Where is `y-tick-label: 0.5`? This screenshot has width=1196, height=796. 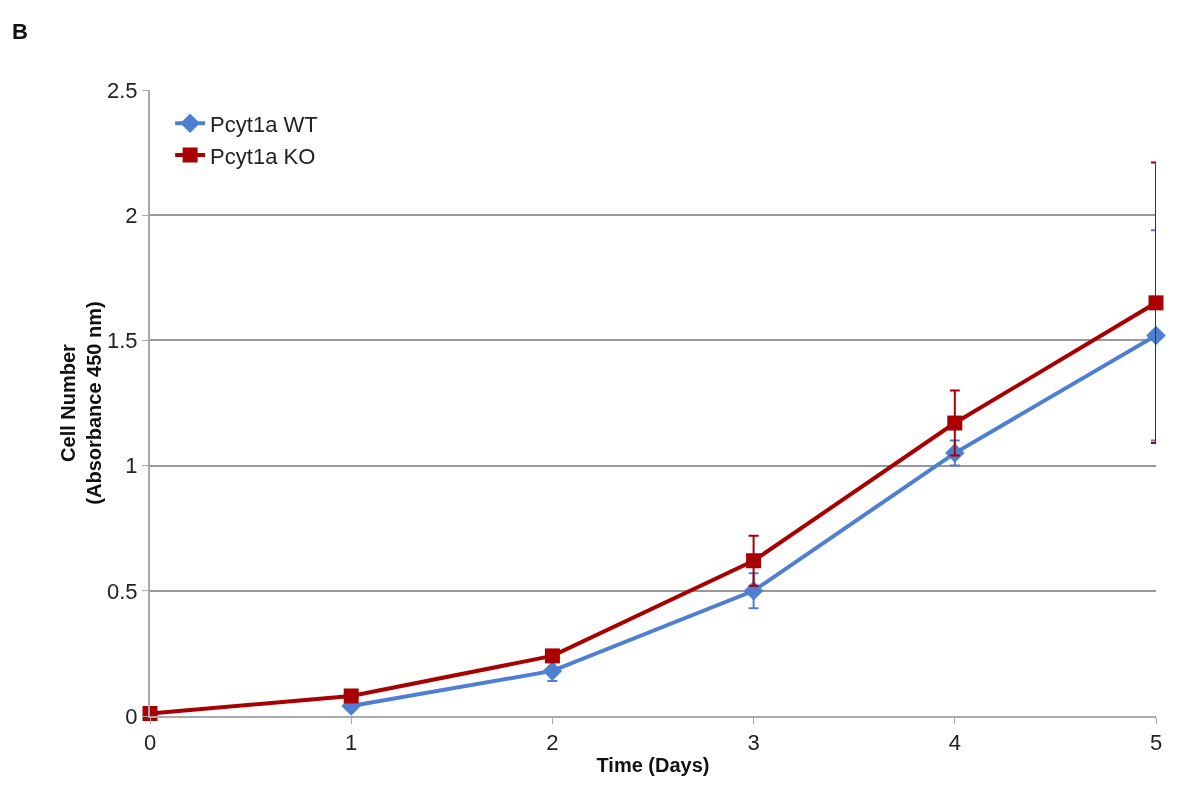 y-tick-label: 0.5 is located at coordinates (122, 591).